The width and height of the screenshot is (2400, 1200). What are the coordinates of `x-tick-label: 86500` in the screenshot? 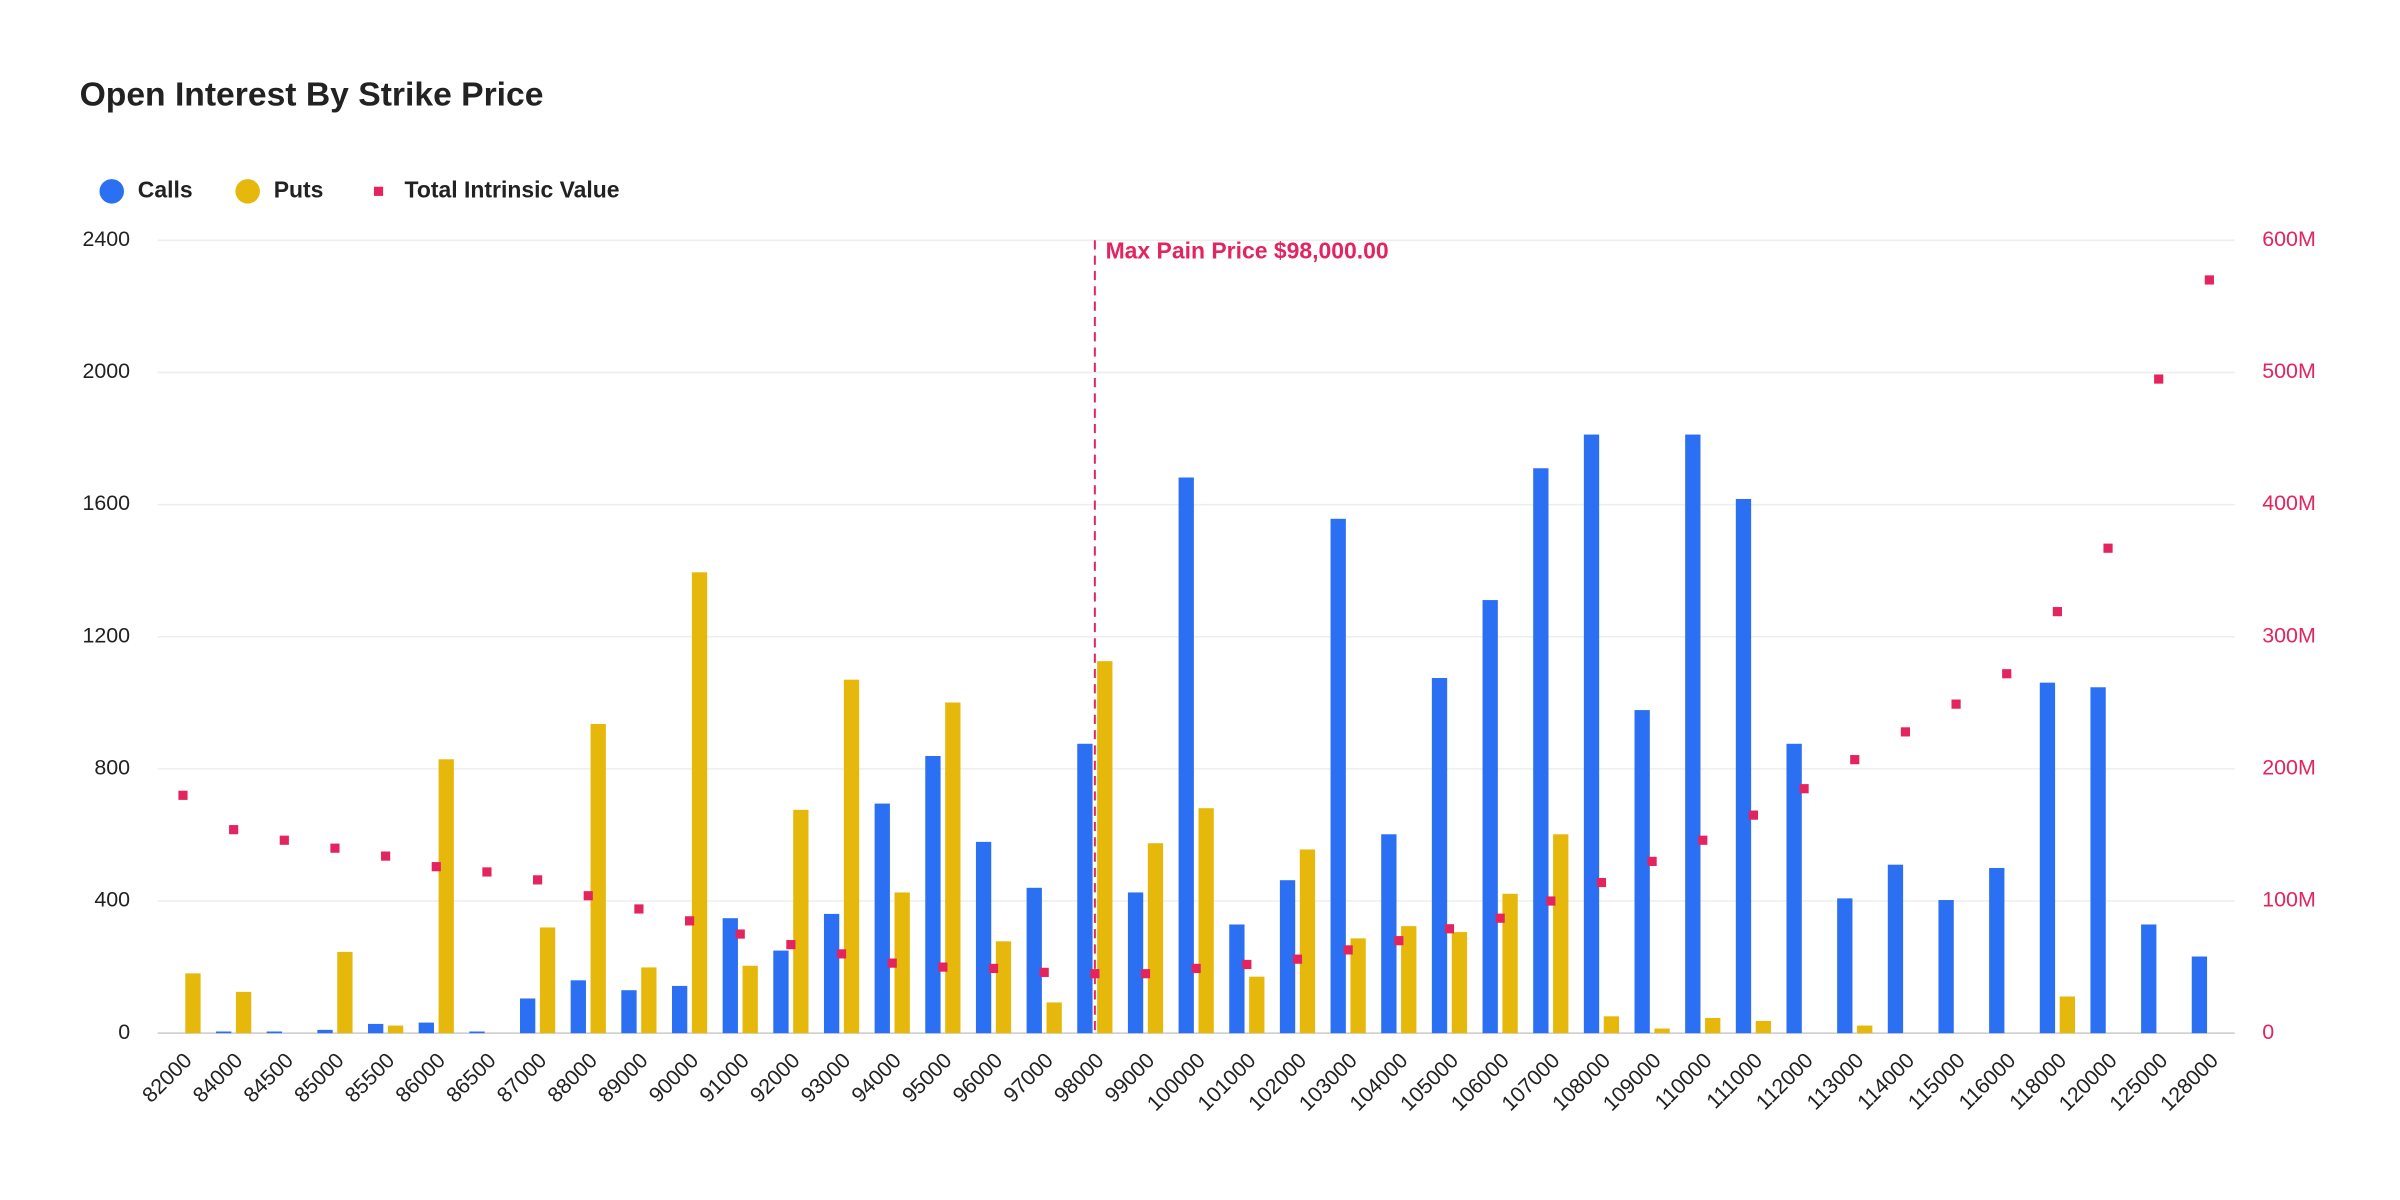 It's located at (471, 1077).